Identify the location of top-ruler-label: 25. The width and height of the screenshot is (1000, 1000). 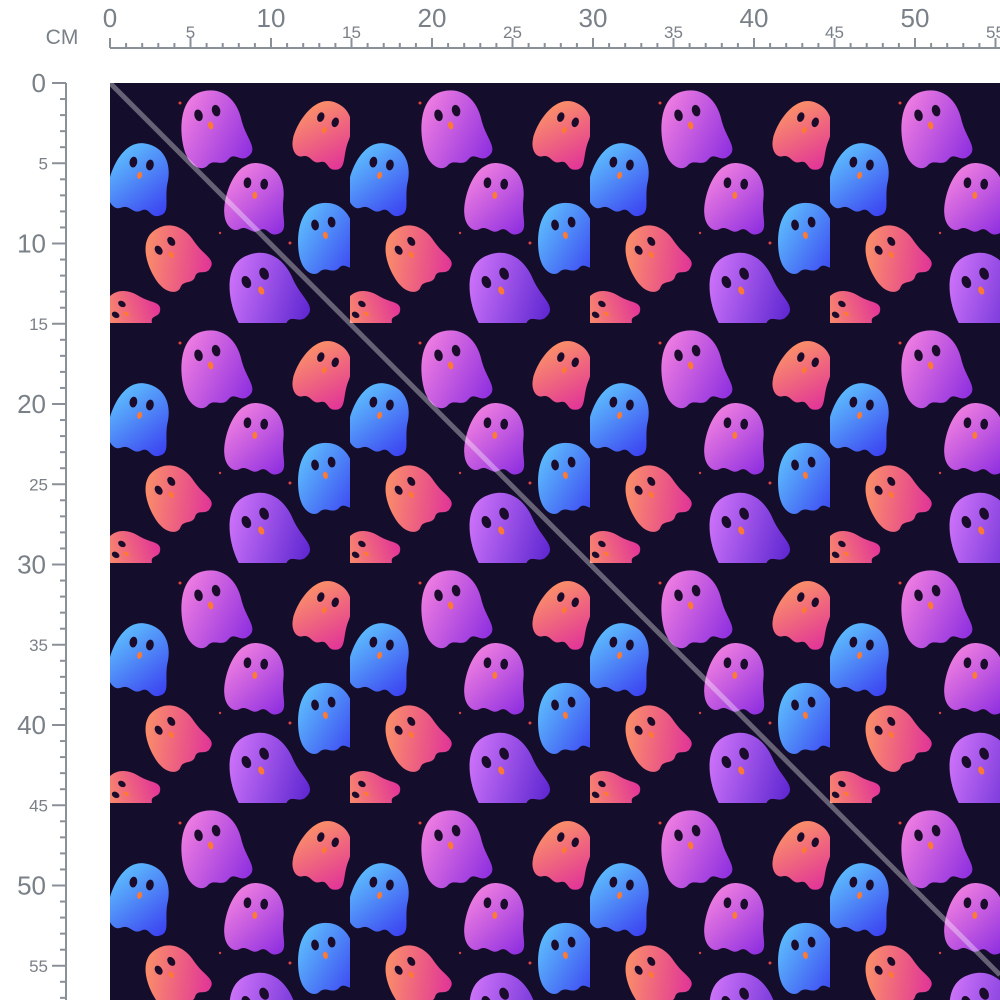
(512, 32).